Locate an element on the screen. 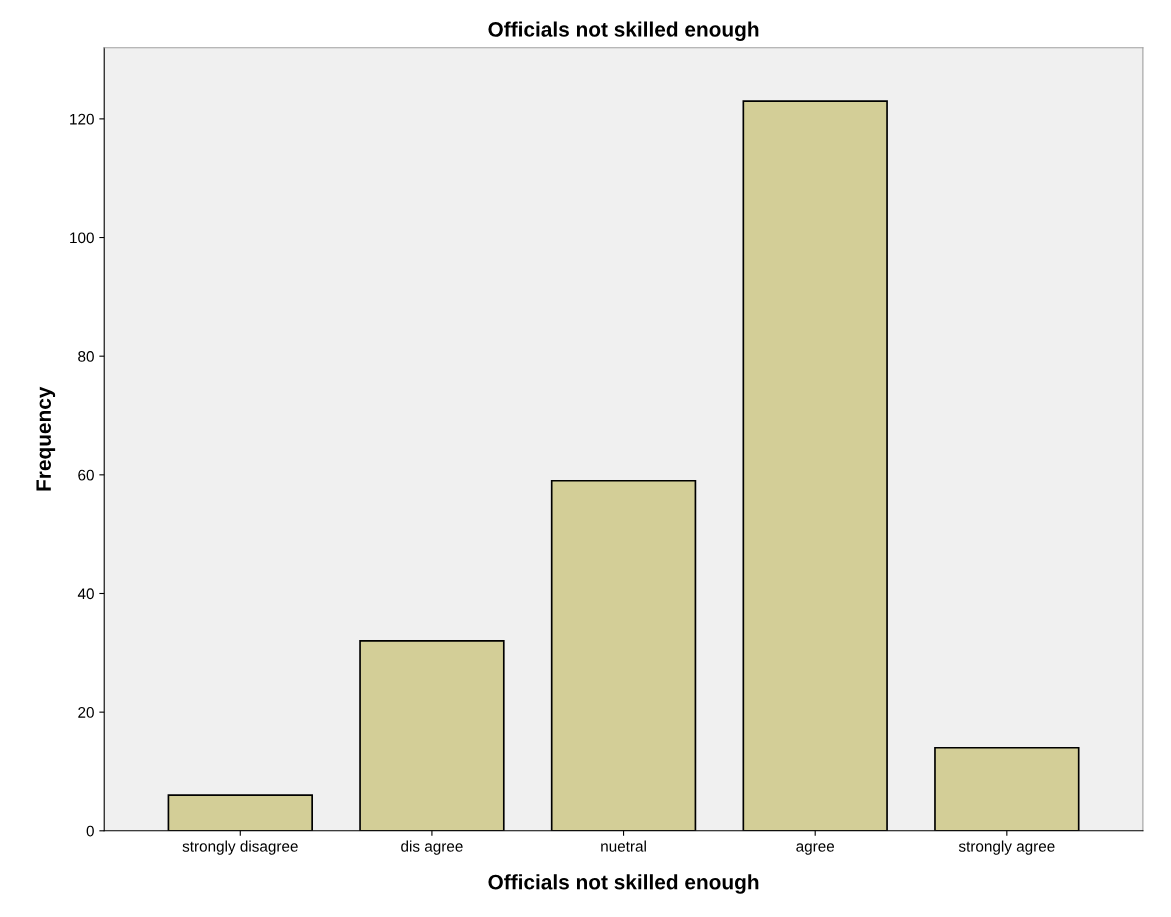  x-tick-label: nuetral is located at coordinates (623, 846).